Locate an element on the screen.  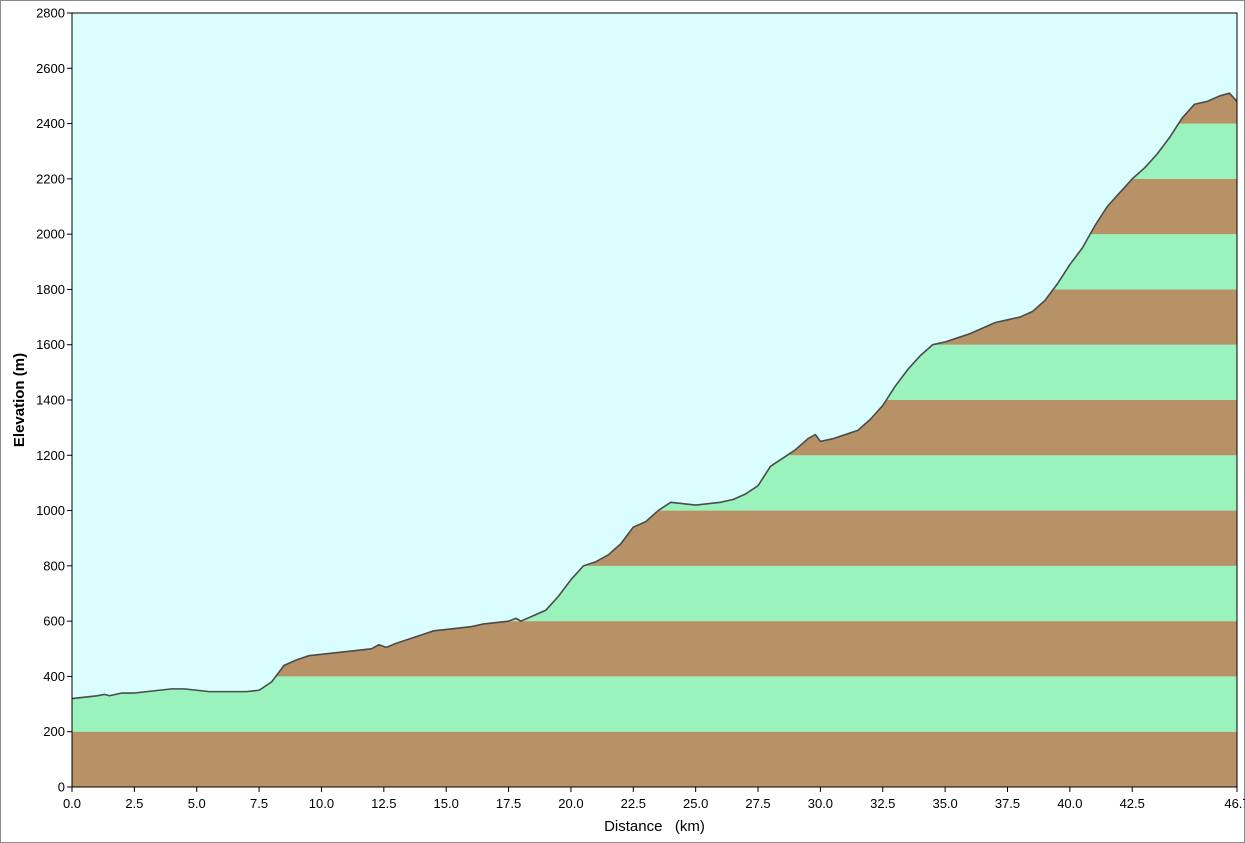
x-tick-label: 27.5 is located at coordinates (757, 803).